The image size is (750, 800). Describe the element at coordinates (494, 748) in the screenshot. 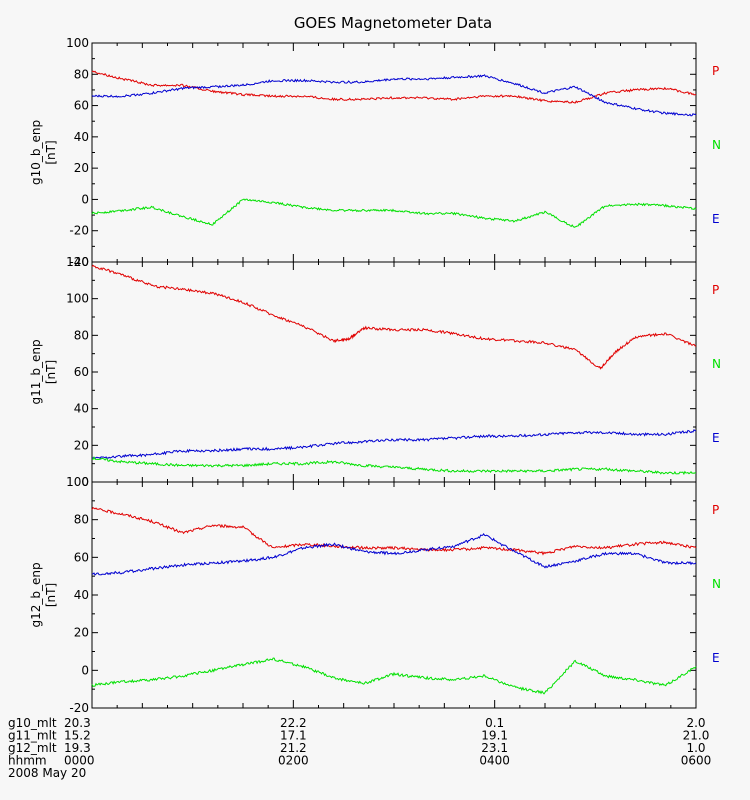

I see `footer-value: 23.1` at that location.